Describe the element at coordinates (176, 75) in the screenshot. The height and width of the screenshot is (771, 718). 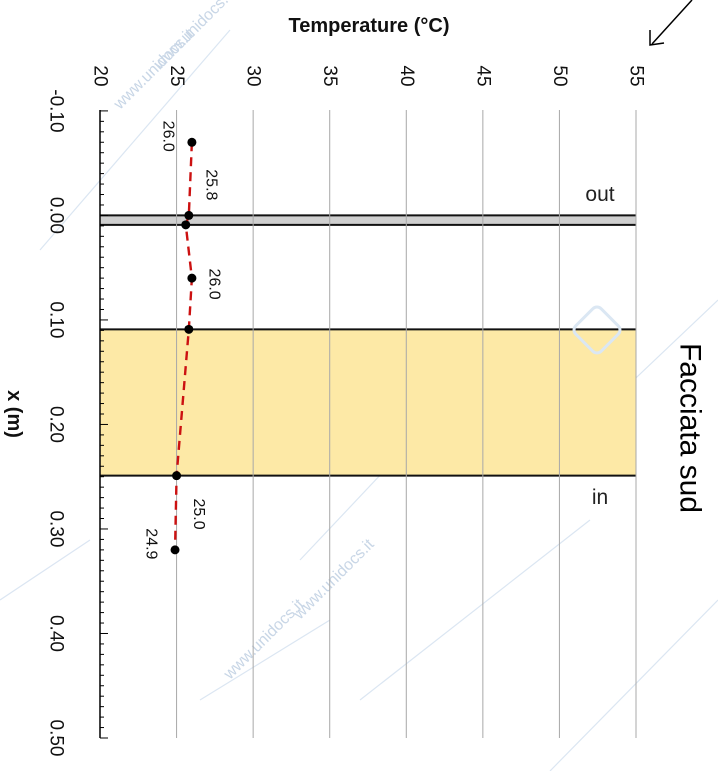
I see `y-tick-label: 25` at that location.